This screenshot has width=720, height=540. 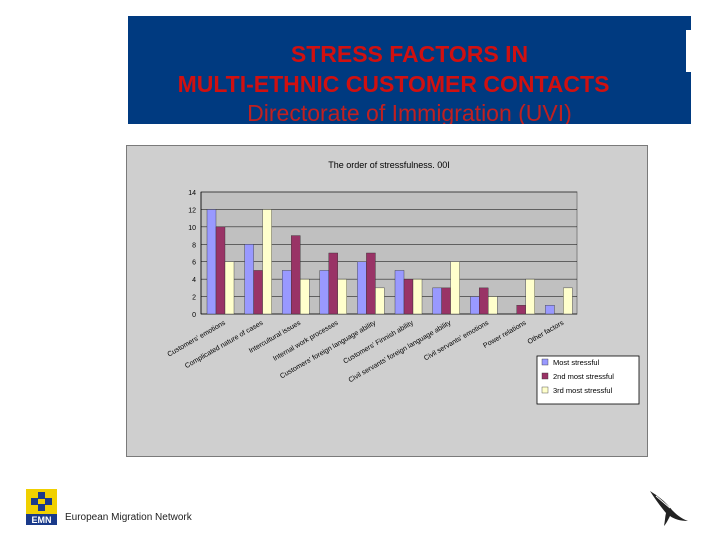 I want to click on legend-label: Most stressful, so click(x=576, y=362).